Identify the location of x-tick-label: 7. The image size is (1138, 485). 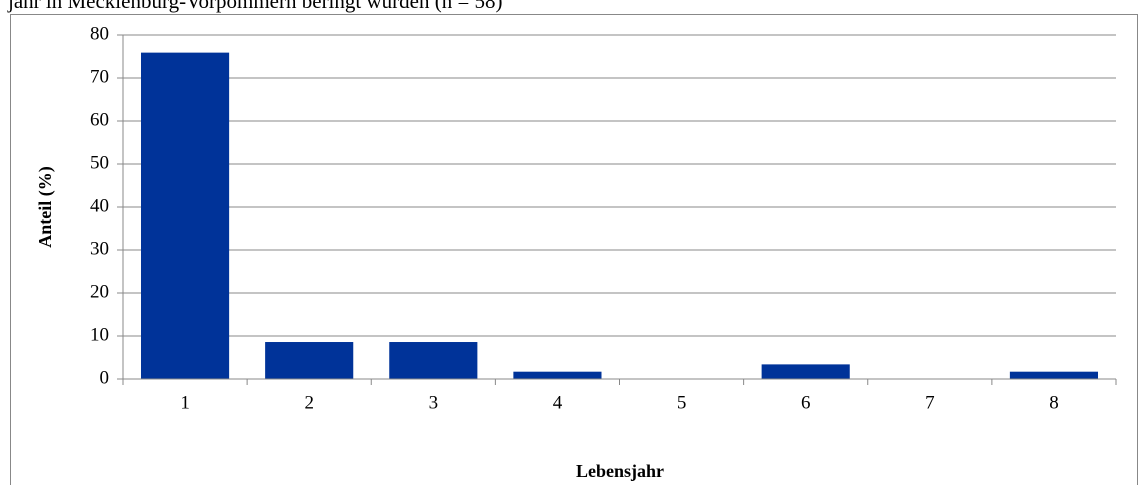
(930, 402).